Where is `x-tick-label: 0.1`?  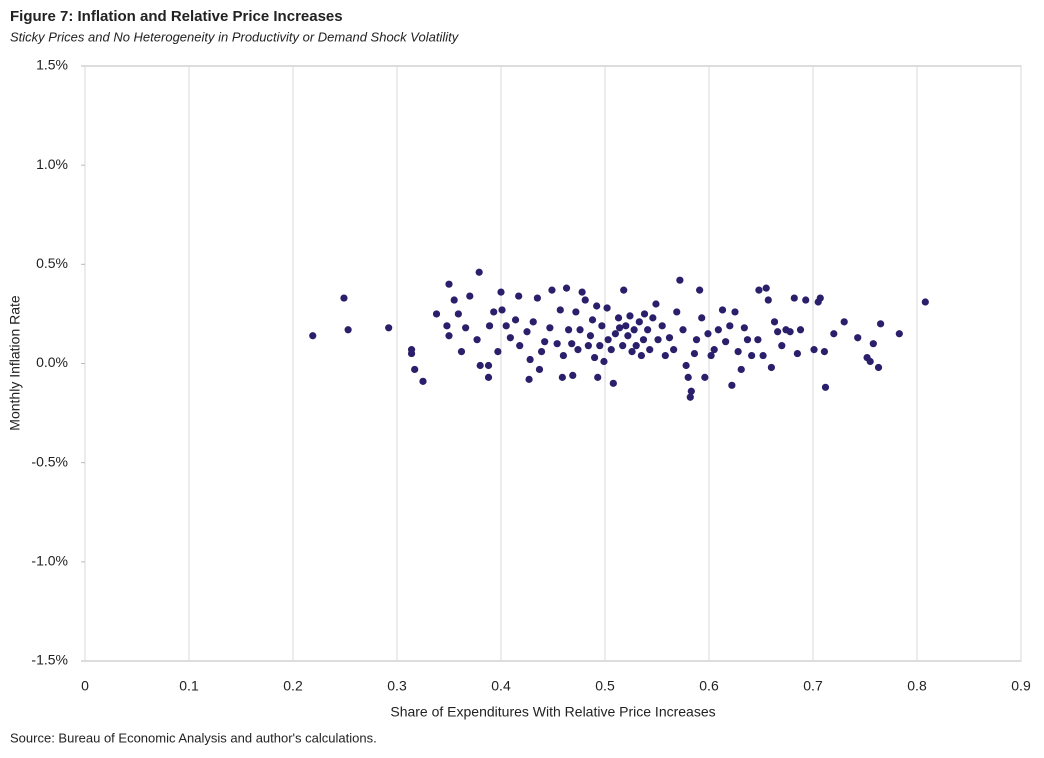
x-tick-label: 0.1 is located at coordinates (189, 686).